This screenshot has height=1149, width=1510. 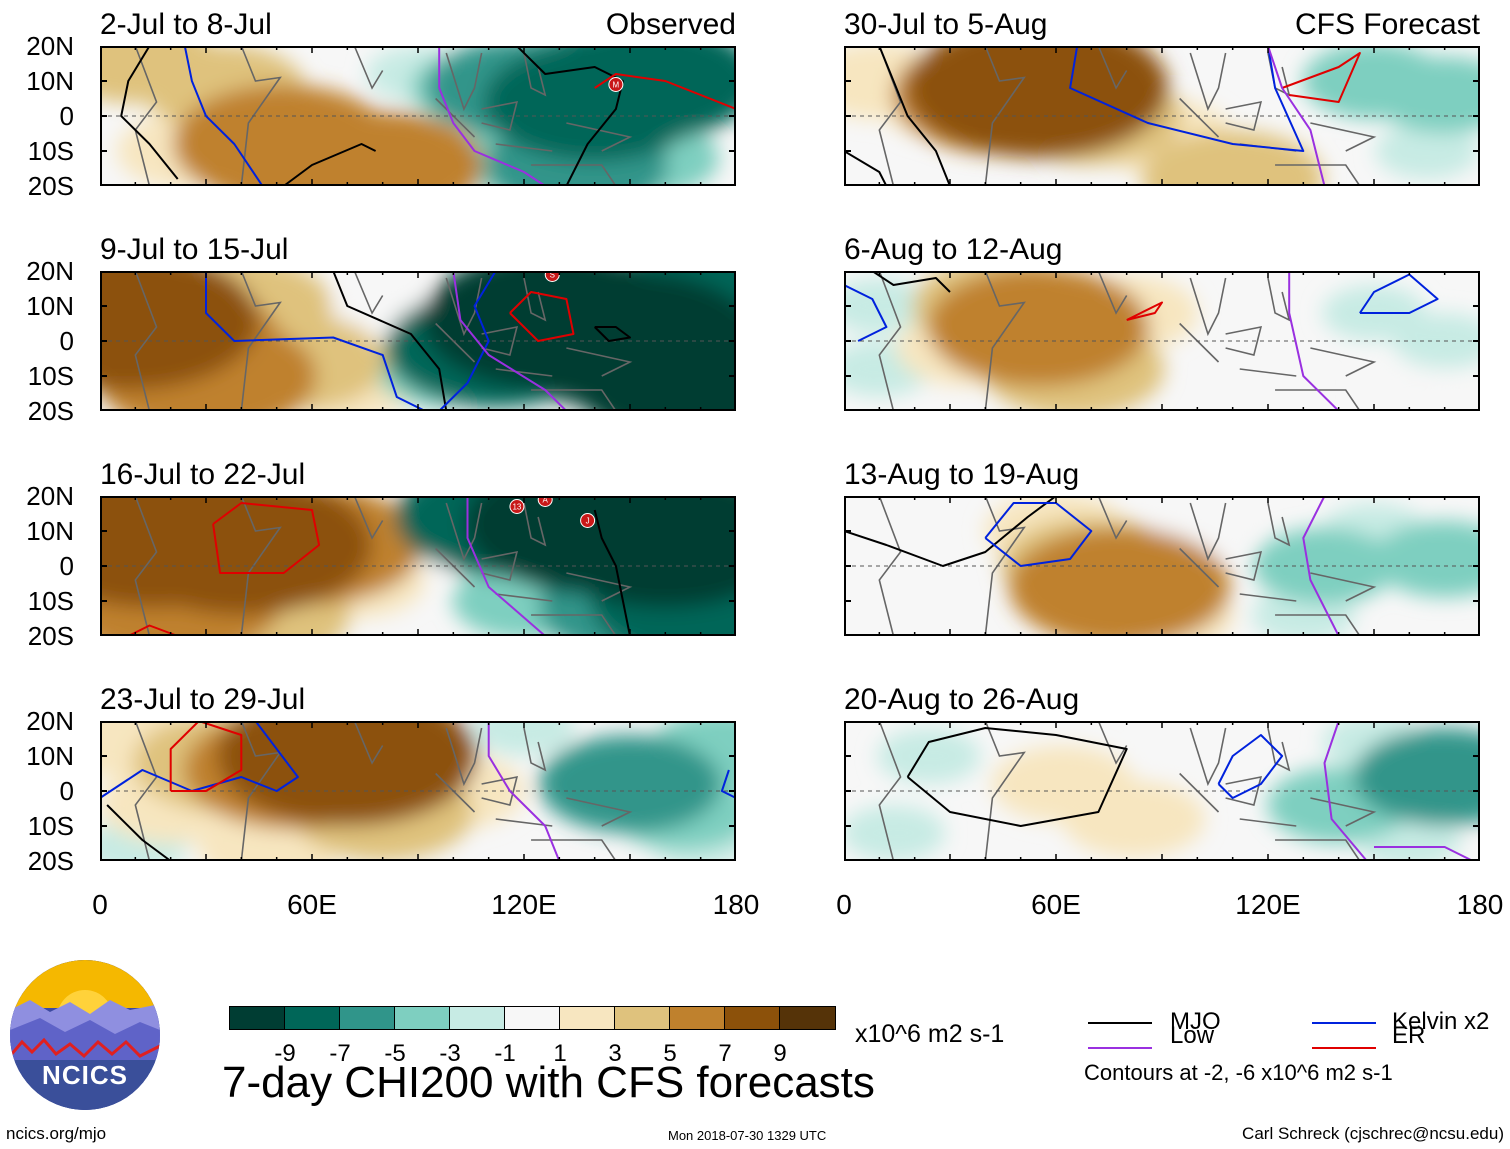 What do you see at coordinates (1480, 904) in the screenshot?
I see `x-tick-label: 180` at bounding box center [1480, 904].